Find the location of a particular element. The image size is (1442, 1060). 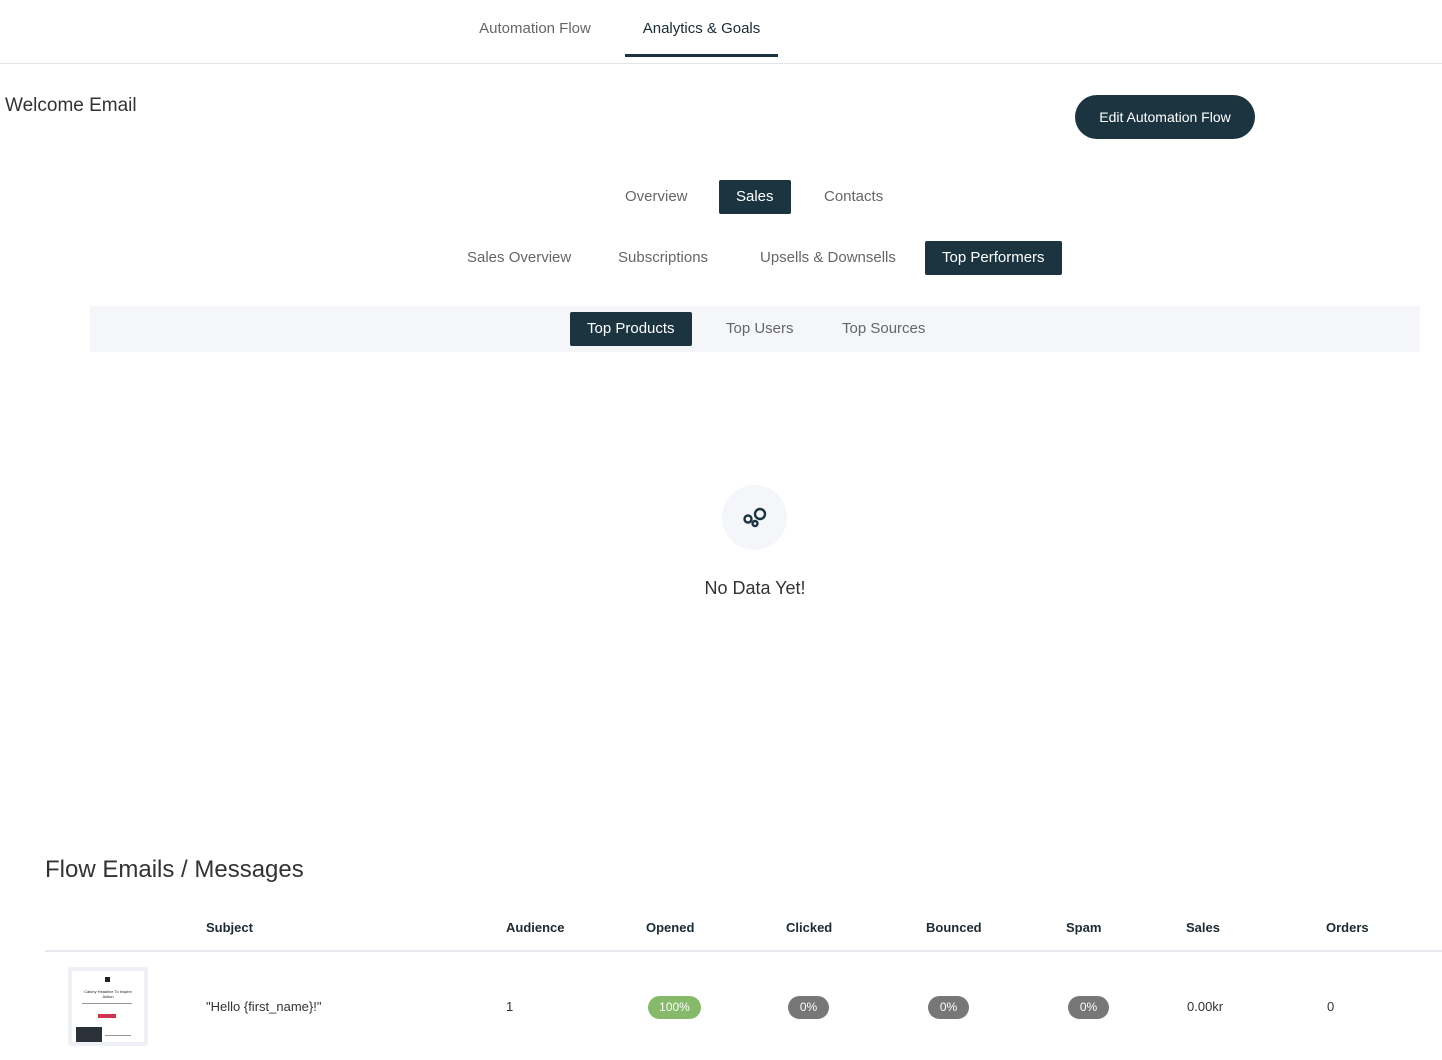

tab-top-performers: Top Performers is located at coordinates (993, 258).